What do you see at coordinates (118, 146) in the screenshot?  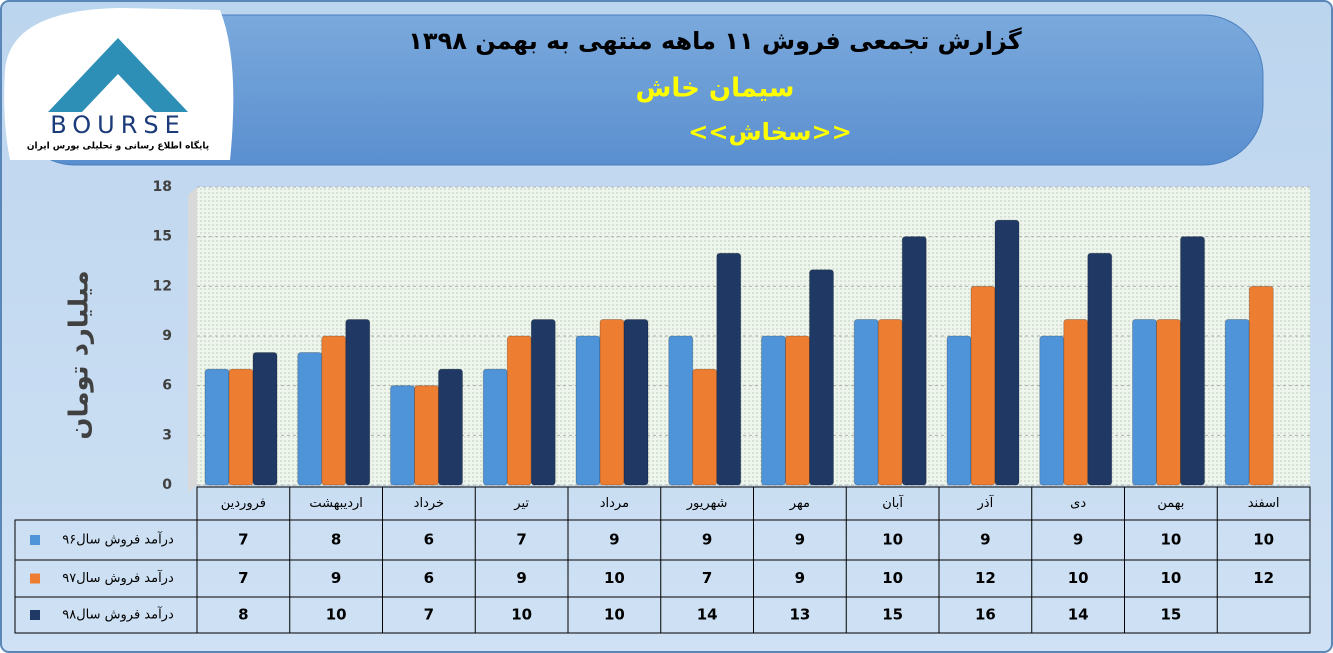 I see `logo-tagline: پایگاه اطلاع رسانی و تحلیلی بورس ایران` at bounding box center [118, 146].